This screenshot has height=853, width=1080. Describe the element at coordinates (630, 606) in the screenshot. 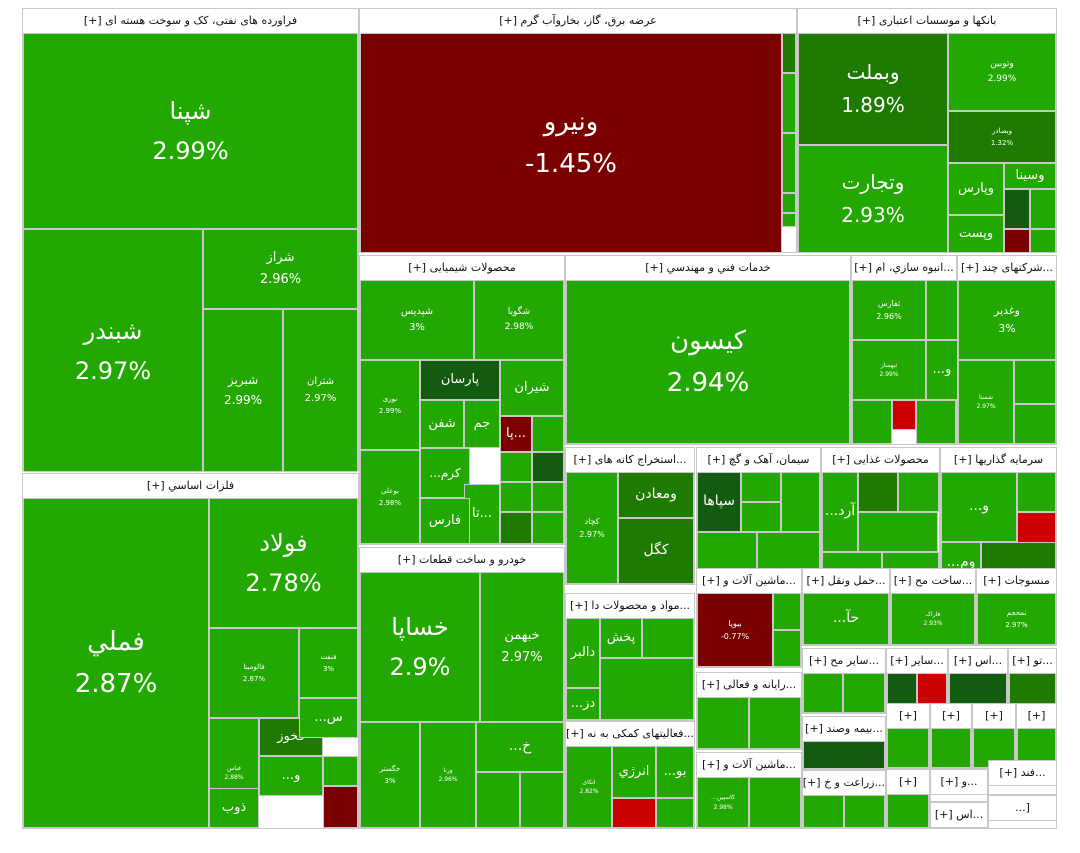

I see `sector-header: ...مواد و محصولات دا [+]` at that location.